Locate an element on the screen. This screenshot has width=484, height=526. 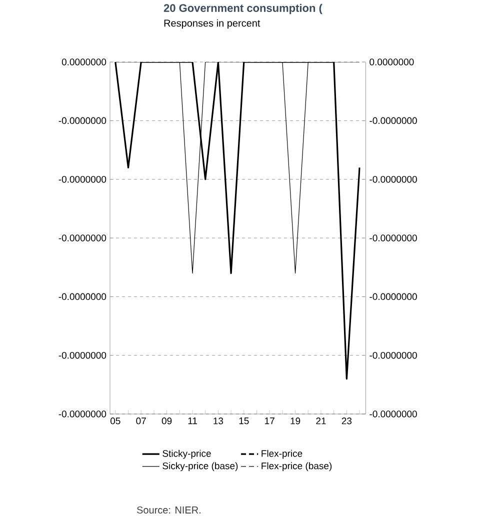
source-note: Source: NIER. is located at coordinates (168, 510).